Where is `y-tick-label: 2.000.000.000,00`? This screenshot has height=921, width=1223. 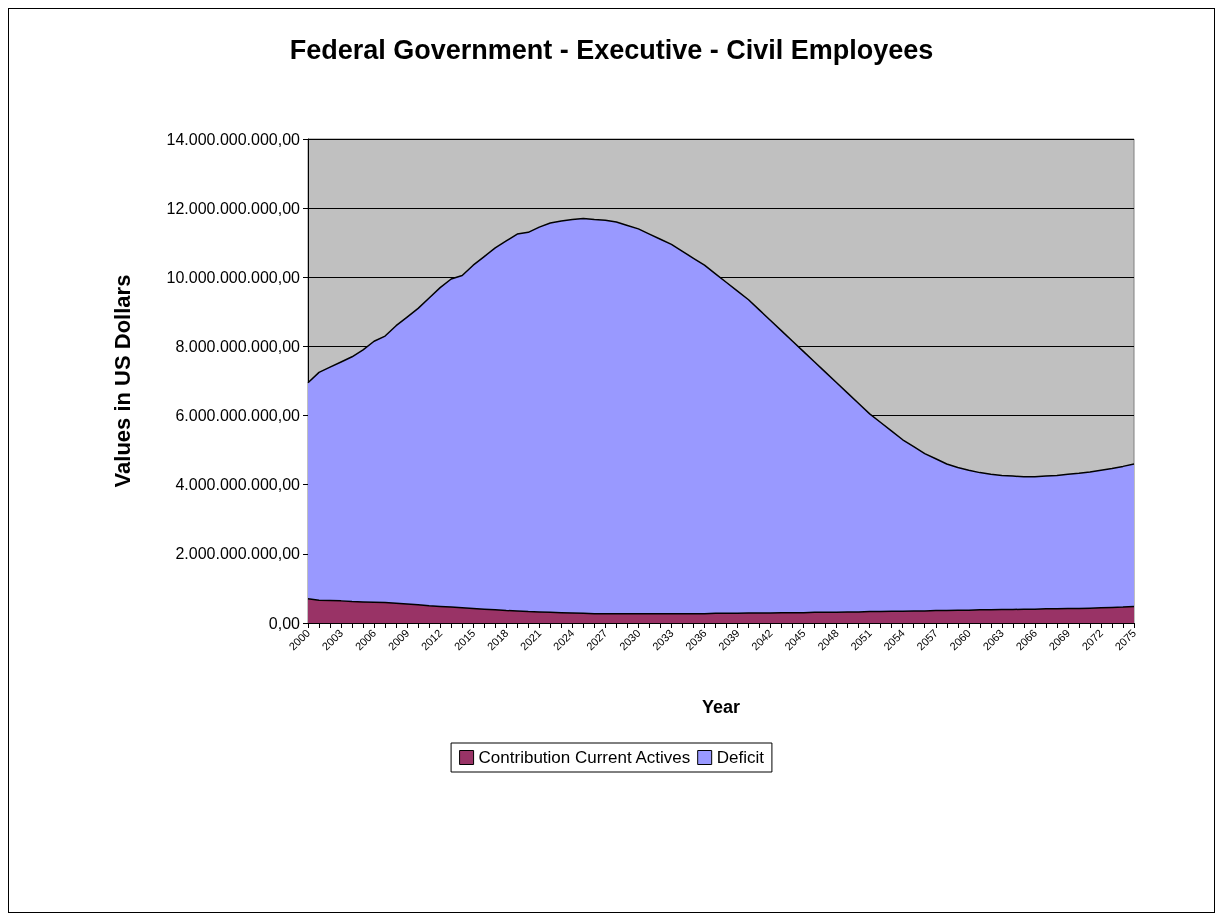 y-tick-label: 2.000.000.000,00 is located at coordinates (238, 554).